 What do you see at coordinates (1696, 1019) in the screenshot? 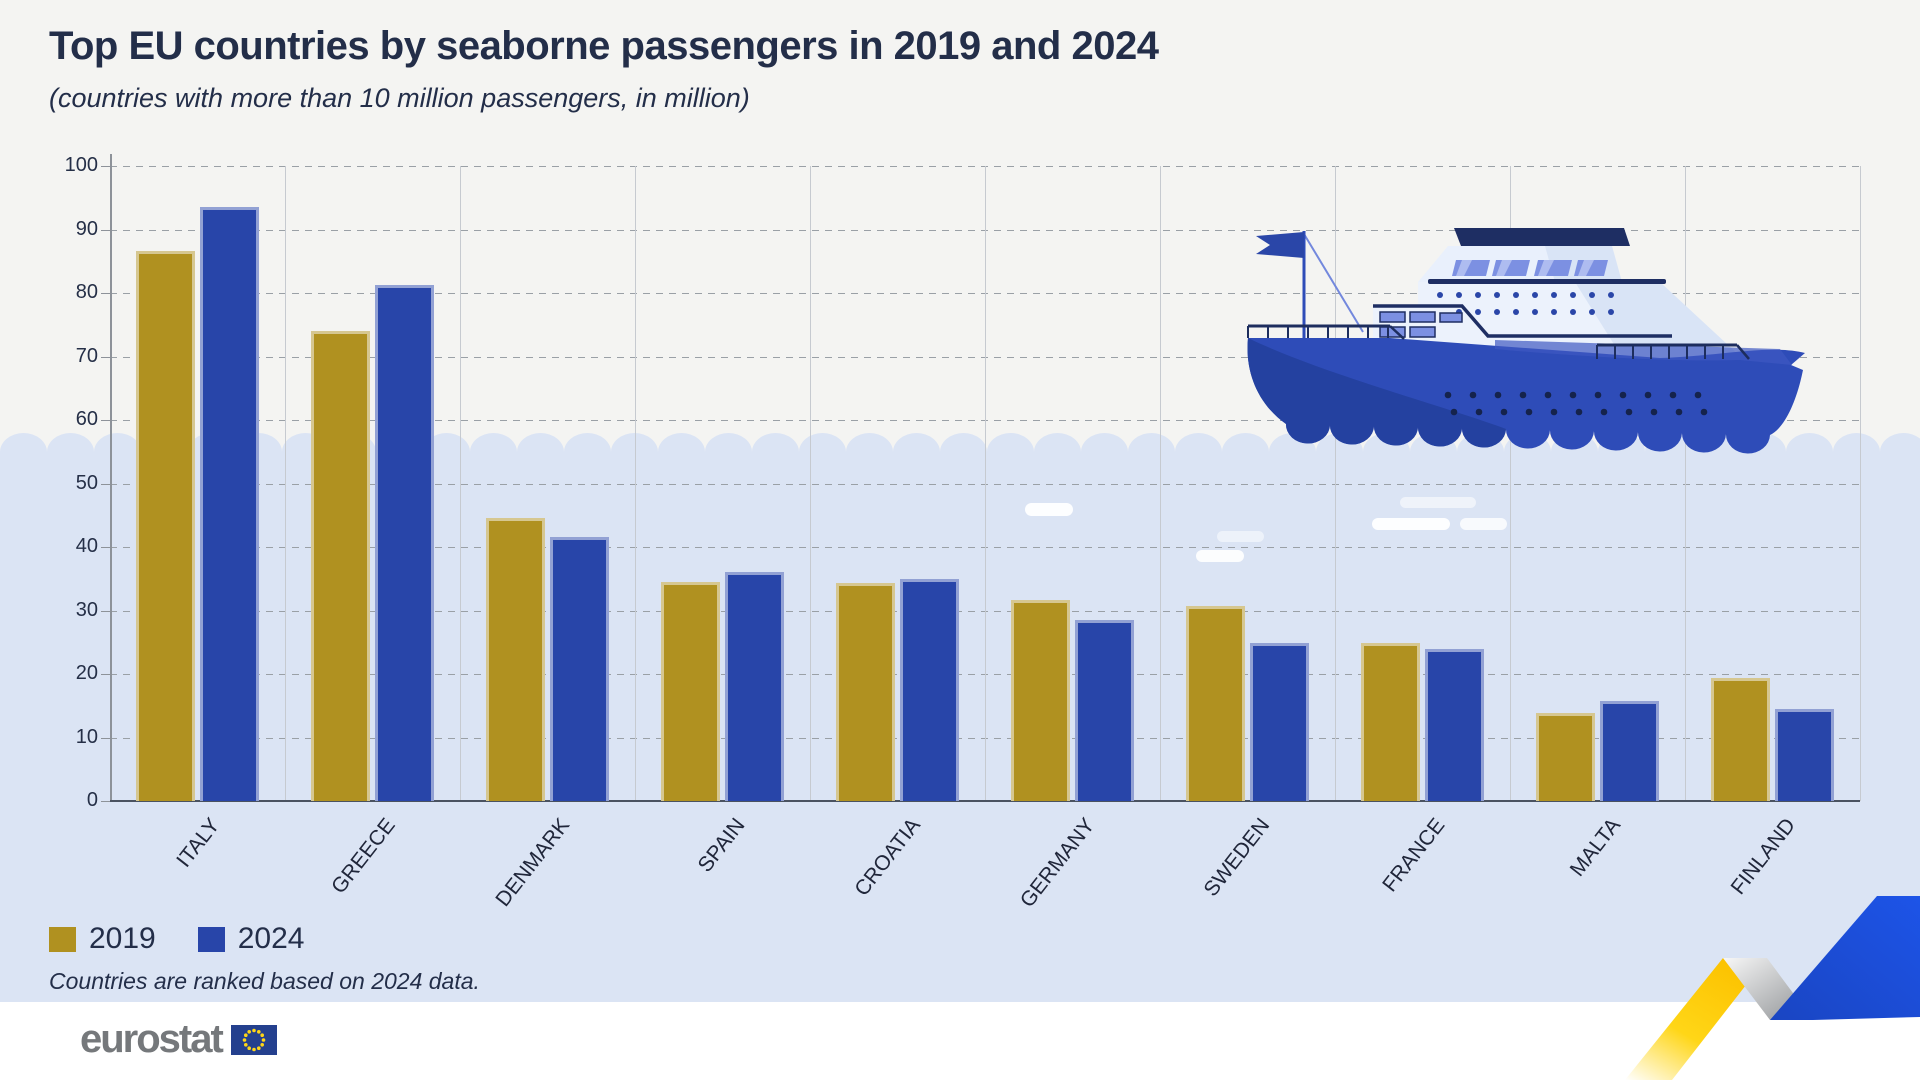
I see `ribbon-yellow-stripe` at bounding box center [1696, 1019].